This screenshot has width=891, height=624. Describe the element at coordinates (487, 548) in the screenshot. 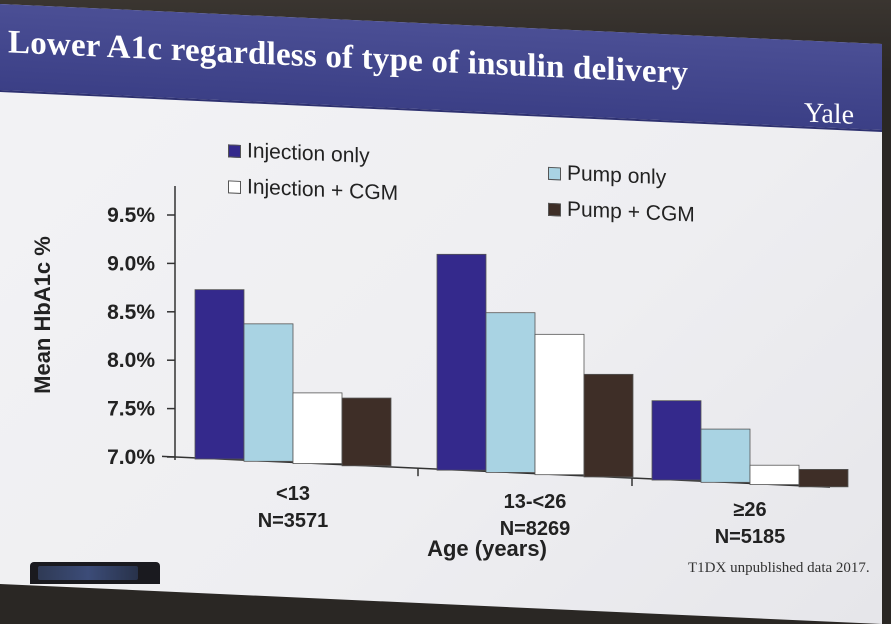

I see `x-axis-title: Age (years)` at that location.